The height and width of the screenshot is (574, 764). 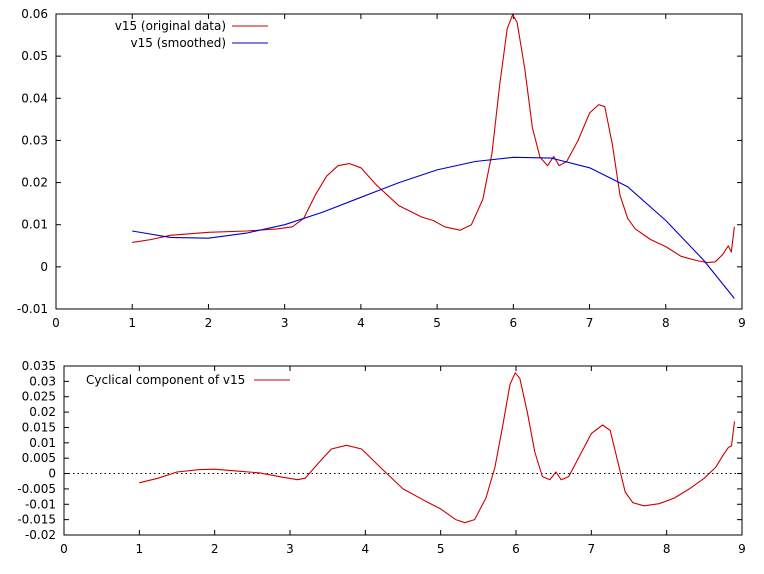 What do you see at coordinates (34, 56) in the screenshot?
I see `y-tick-label: 0.05` at bounding box center [34, 56].